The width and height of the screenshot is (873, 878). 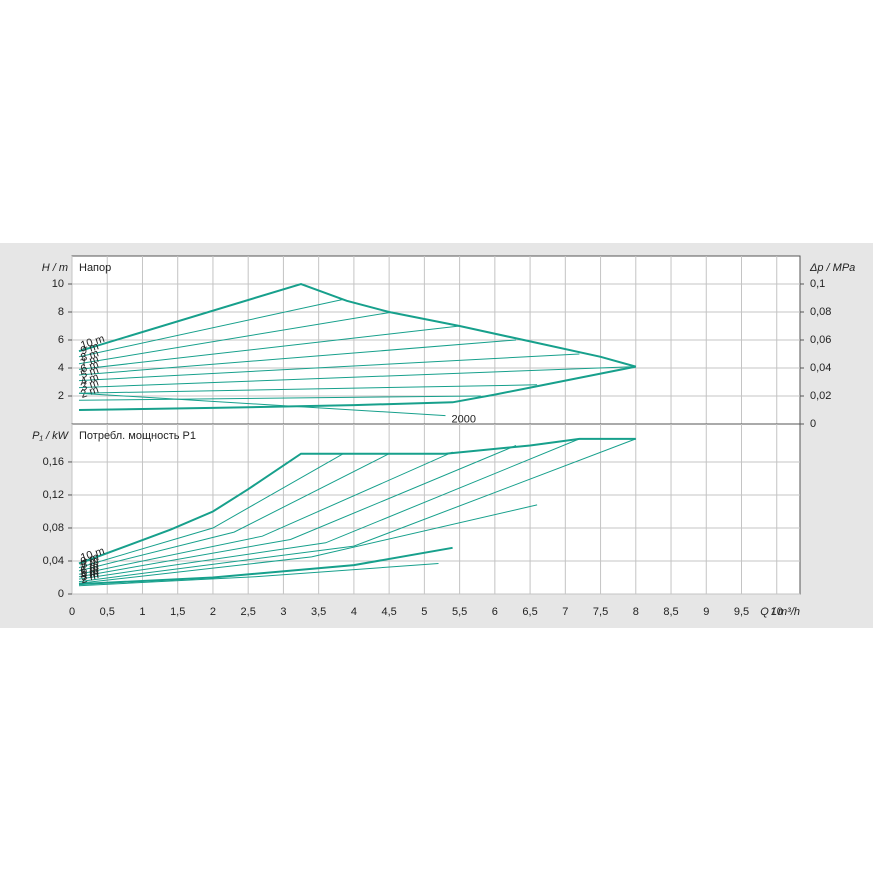 What do you see at coordinates (50, 436) in the screenshot?
I see `y-axis-label: P₁ / kW` at bounding box center [50, 436].